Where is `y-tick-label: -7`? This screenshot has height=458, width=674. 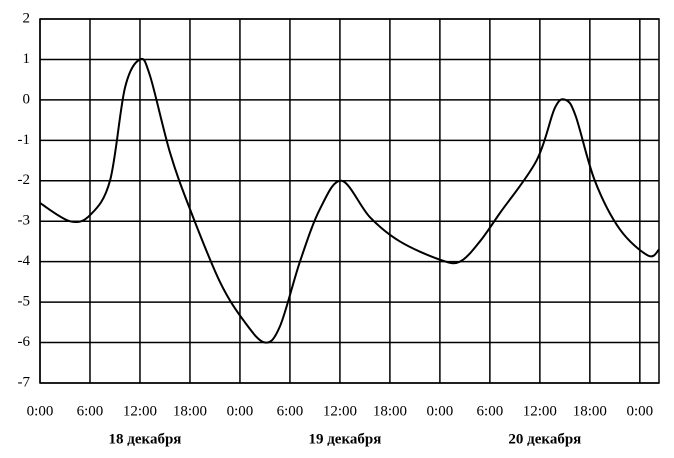 y-tick-label: -7 is located at coordinates (24, 382).